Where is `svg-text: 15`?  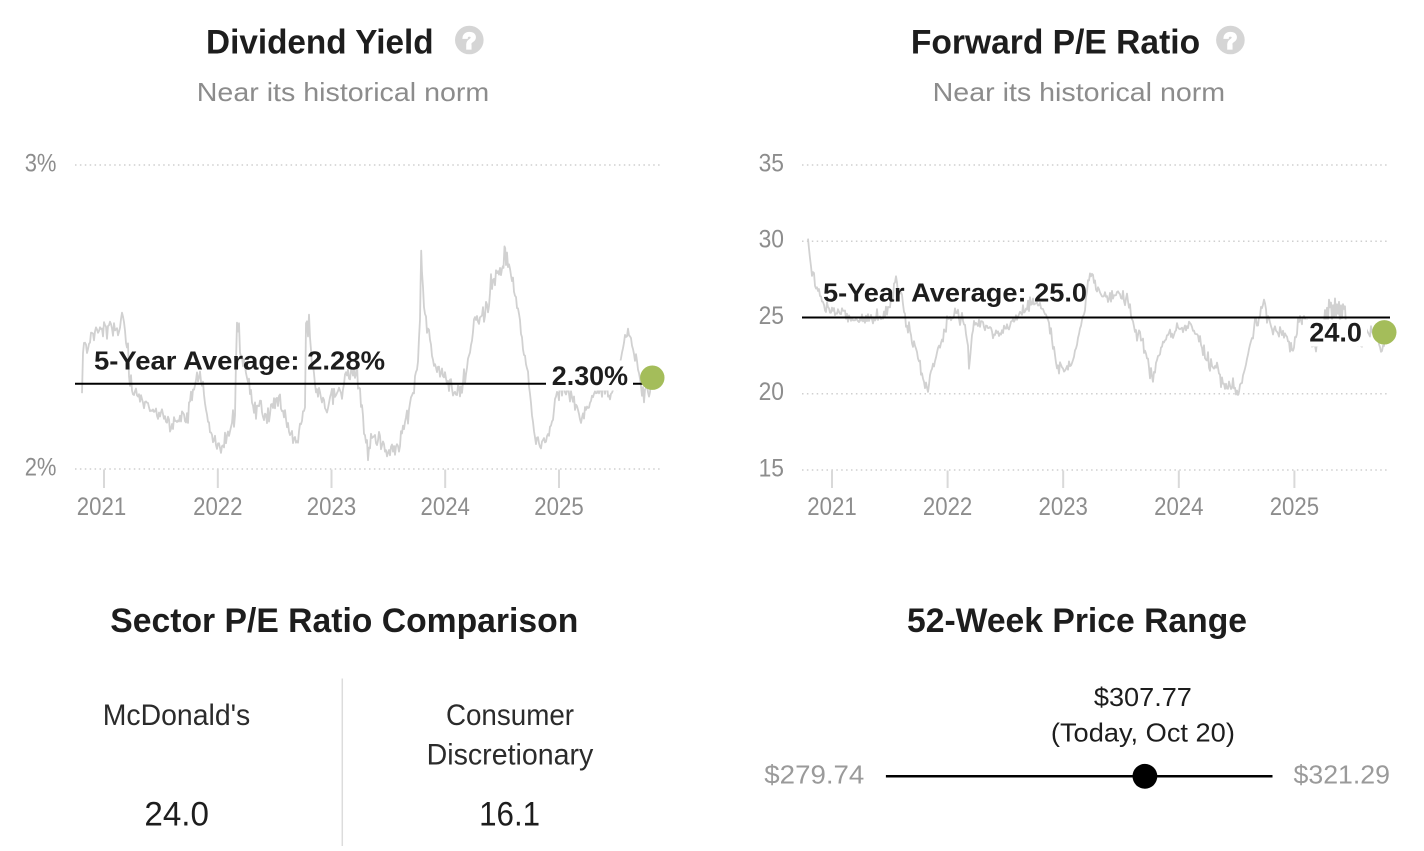
svg-text: 15 is located at coordinates (771, 468).